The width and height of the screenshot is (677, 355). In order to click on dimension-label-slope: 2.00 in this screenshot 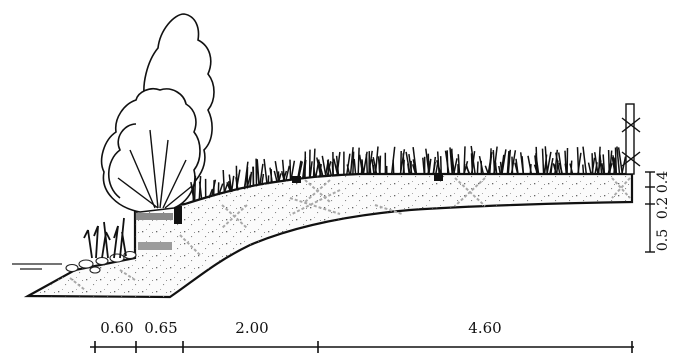, I will do `click(251, 328)`.